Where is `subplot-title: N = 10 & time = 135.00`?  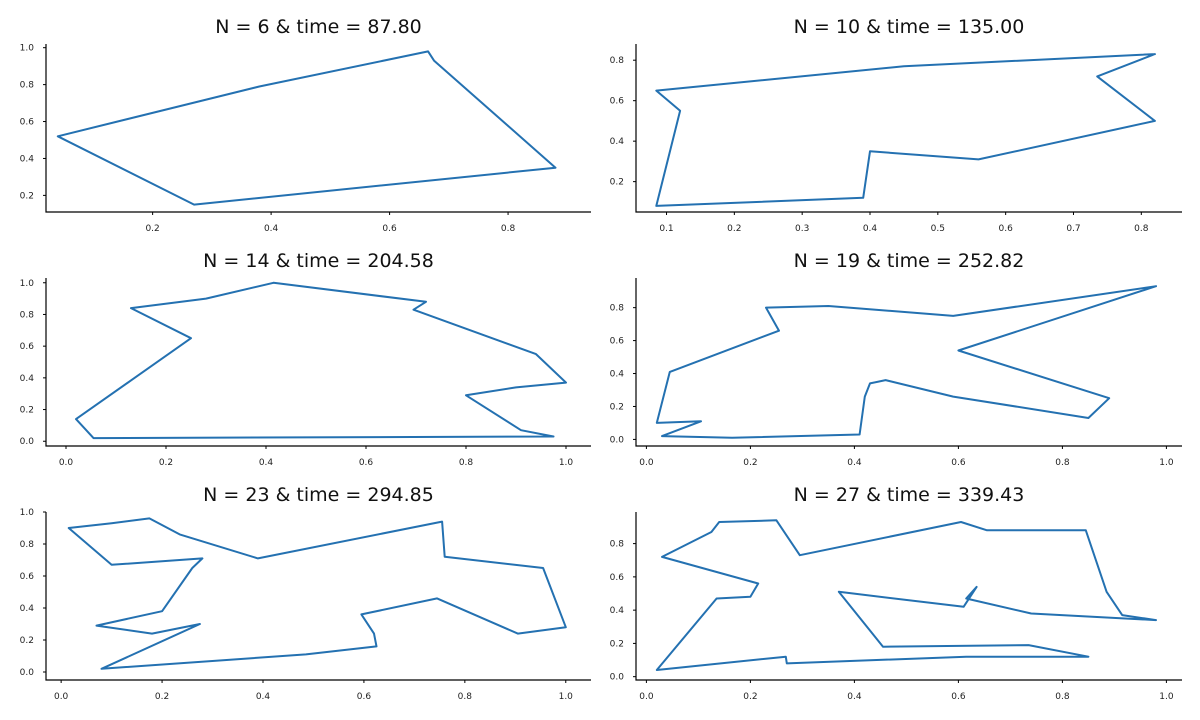
subplot-title: N = 10 & time = 135.00 is located at coordinates (909, 27).